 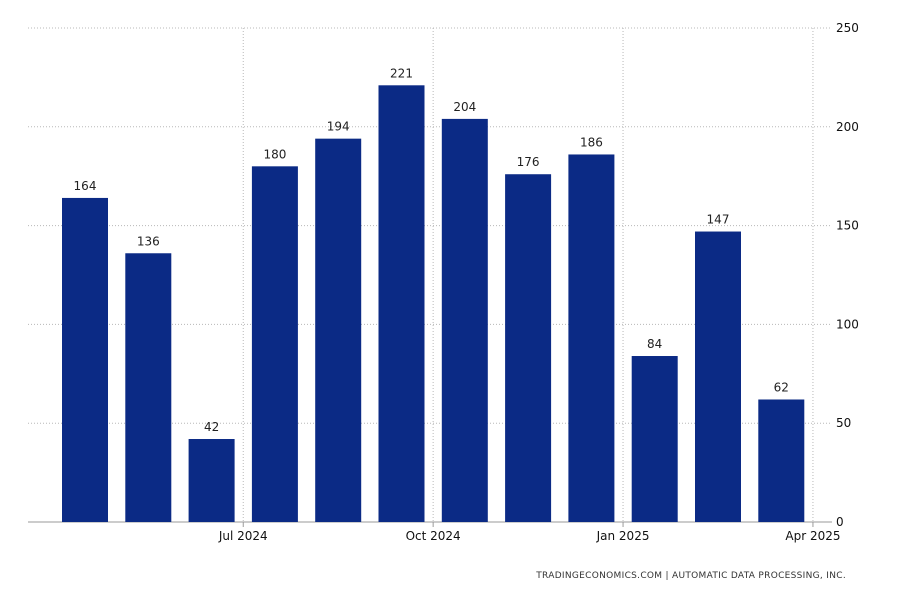 I want to click on x-axis-tick-labels: Jul 2024 Oct 2024 Jan 2025 Apr 2025, so click(x=529, y=536).